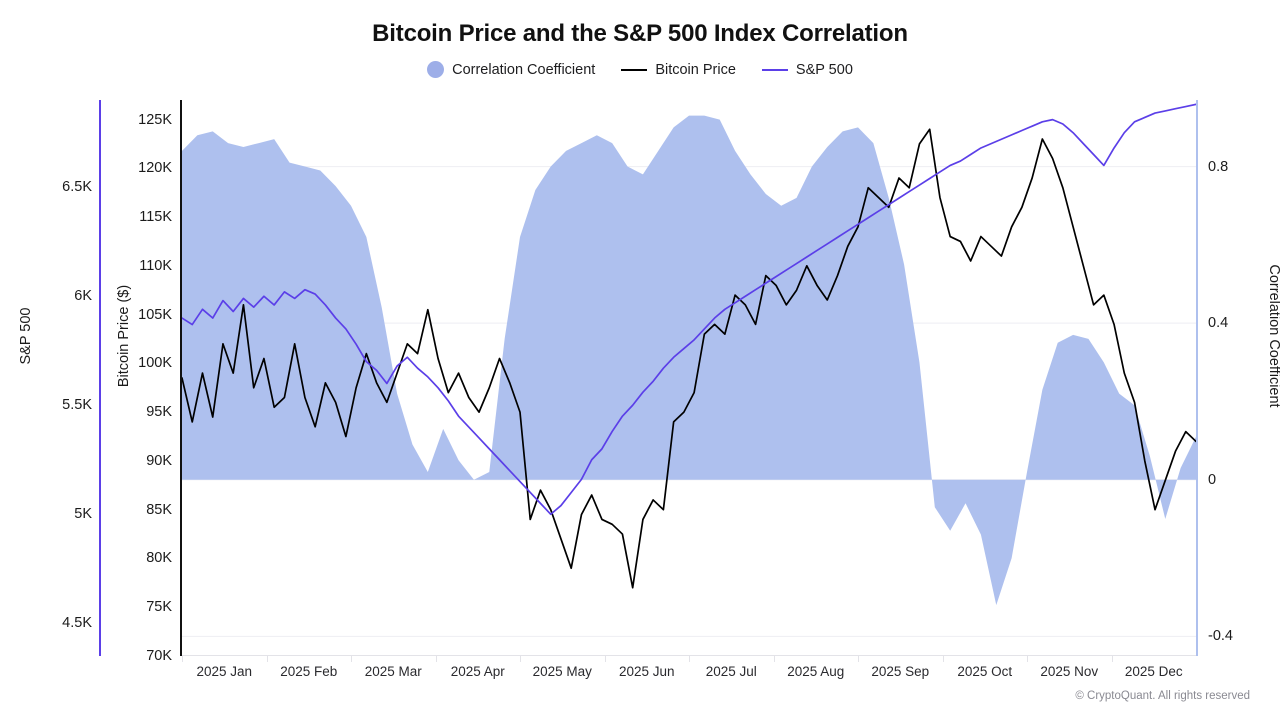 The image size is (1280, 720). What do you see at coordinates (731, 671) in the screenshot?
I see `x-tick-label-6: 2025 Jul` at bounding box center [731, 671].